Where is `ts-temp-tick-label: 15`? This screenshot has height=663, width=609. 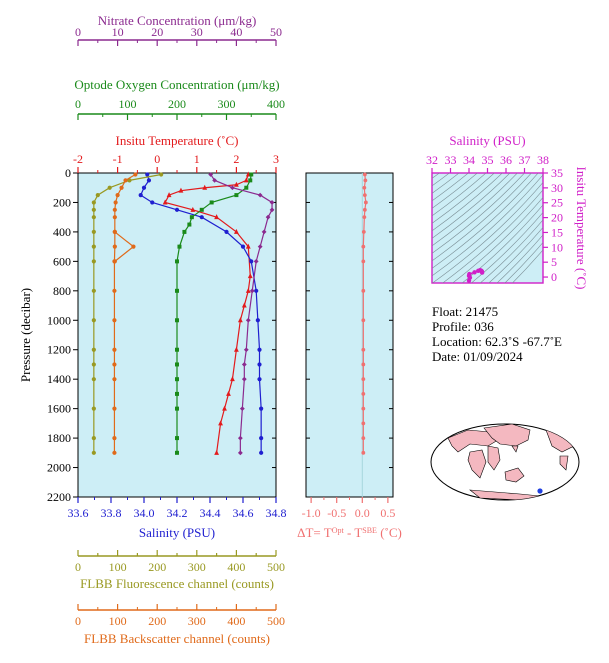 ts-temp-tick-label: 15 is located at coordinates (557, 232).